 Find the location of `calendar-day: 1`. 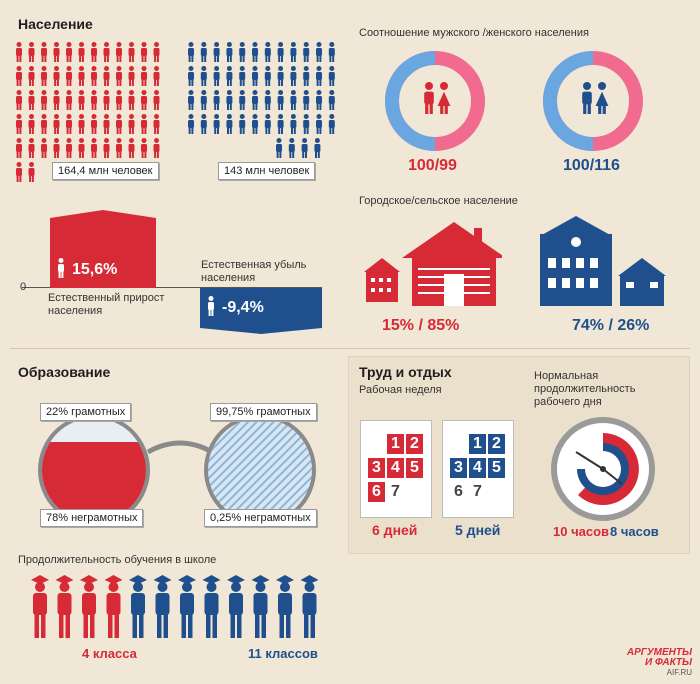

calendar-day: 1 is located at coordinates (395, 444).